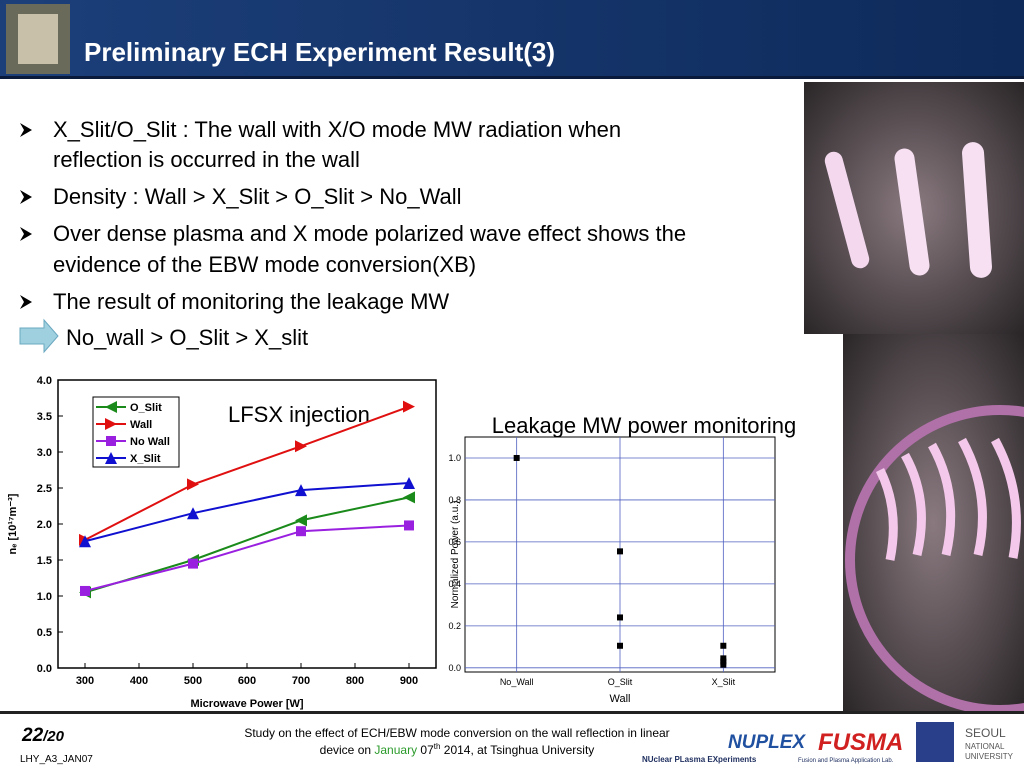 This screenshot has height=768, width=1024. What do you see at coordinates (299, 414) in the screenshot?
I see `annotation: LFSX injection` at bounding box center [299, 414].